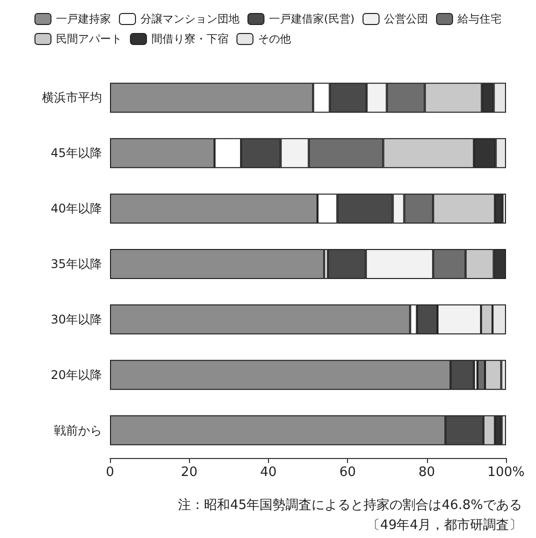 Image resolution: width=536 pixels, height=538 pixels. I want to click on y-tick-label: 45年以降, so click(76, 153).